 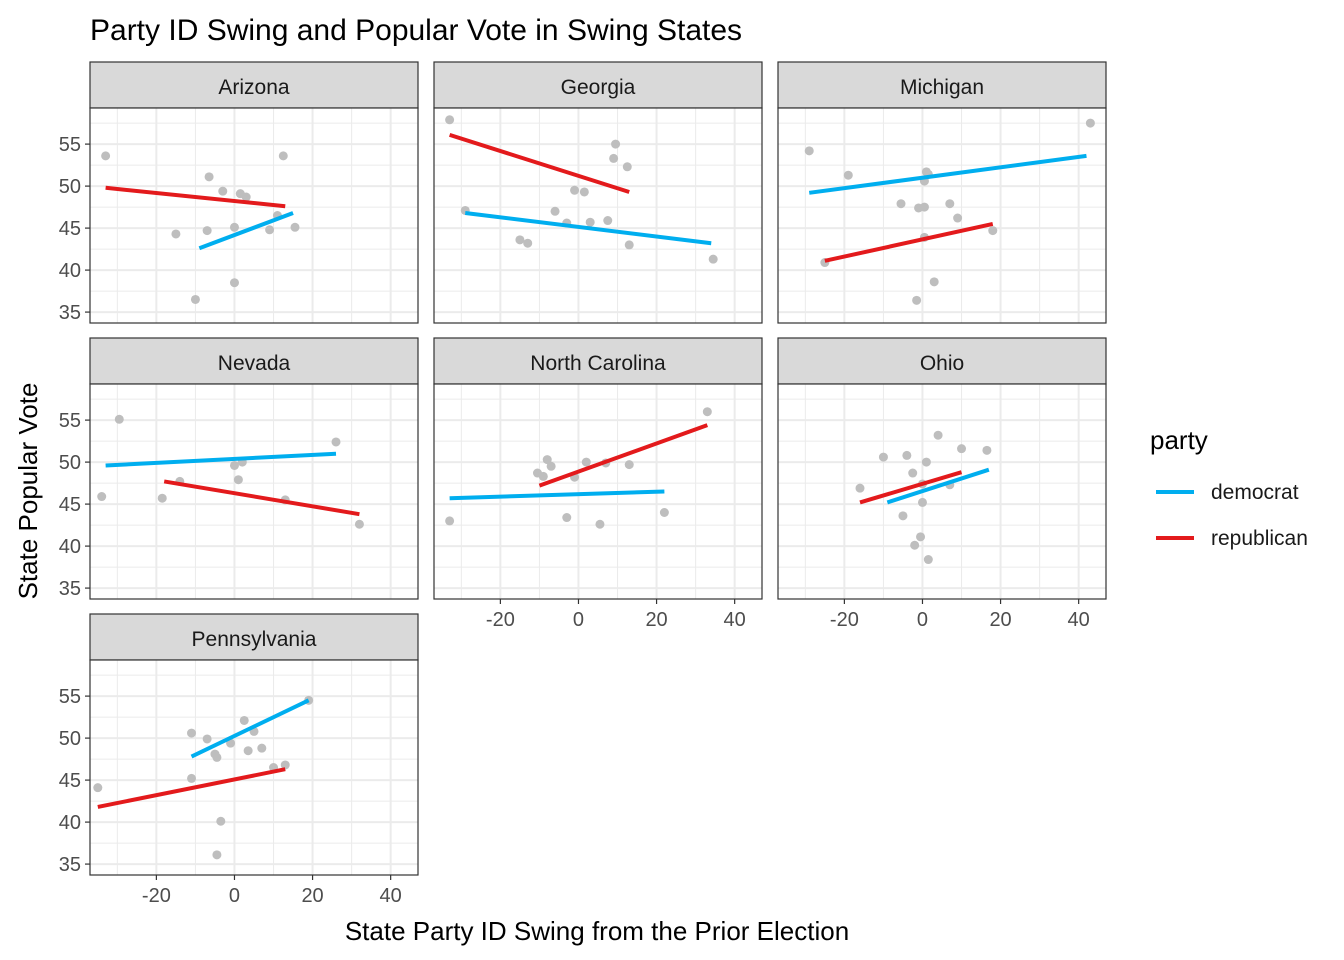 I want to click on facet-strip-label: Nevada, so click(x=254, y=363).